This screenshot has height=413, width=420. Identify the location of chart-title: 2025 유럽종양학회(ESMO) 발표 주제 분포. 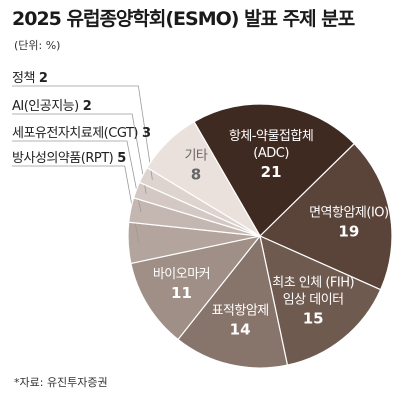
(183, 19).